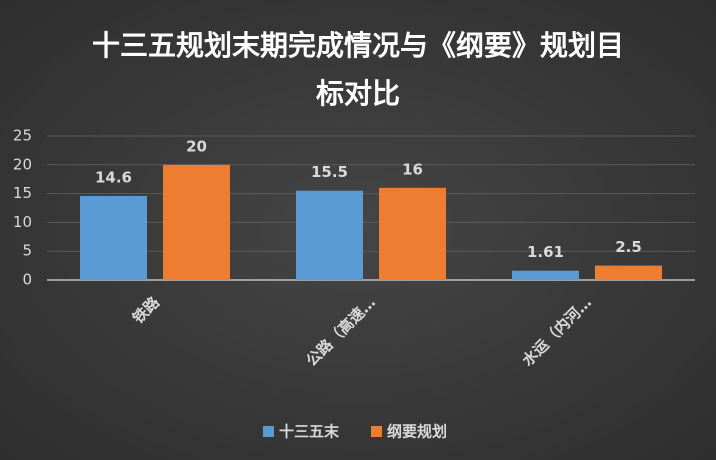  I want to click on value-label: 16, so click(412, 169).